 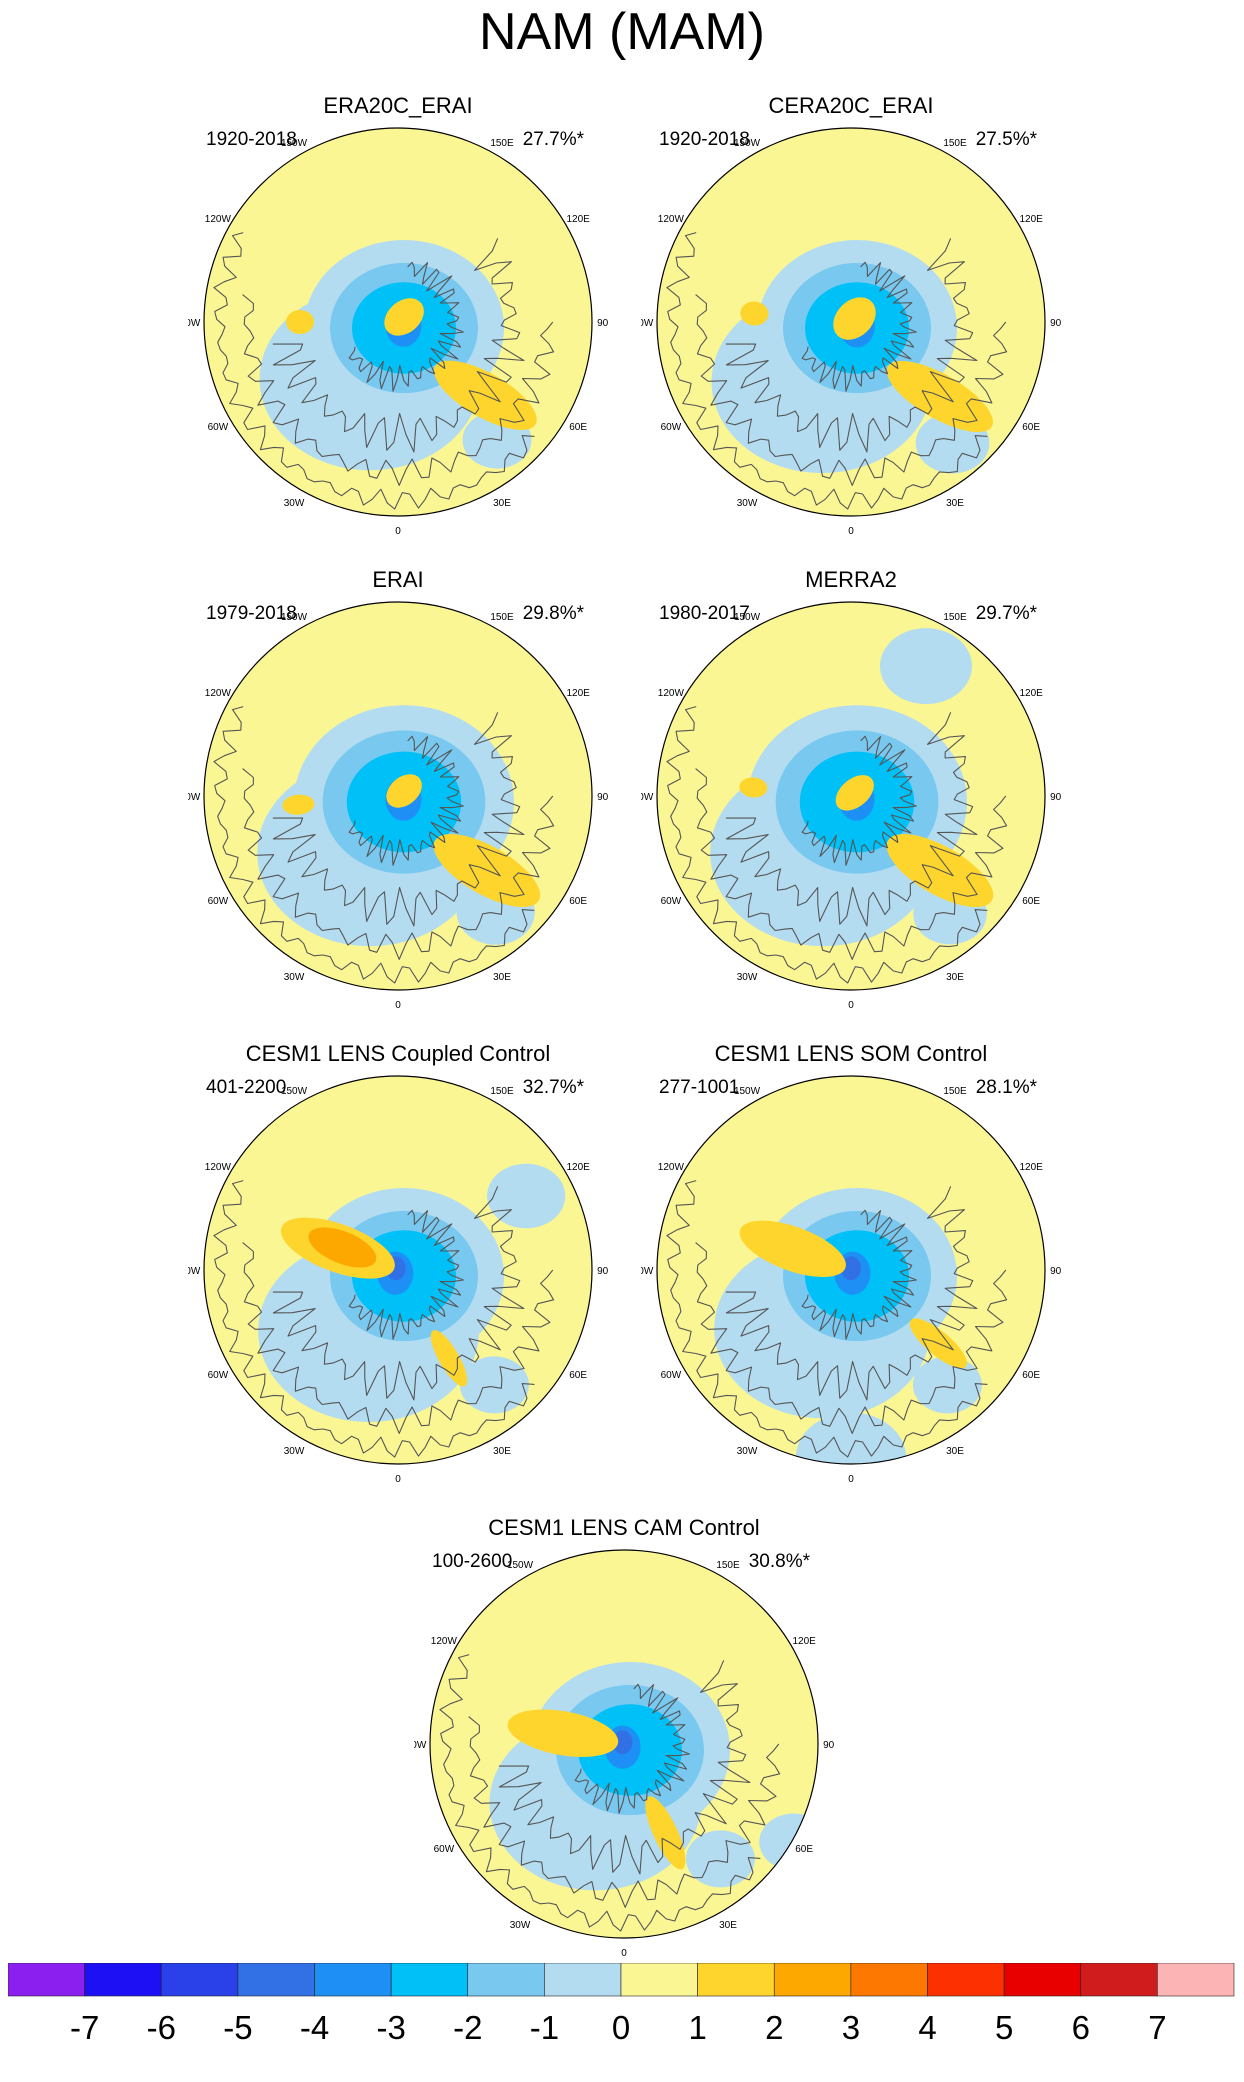 What do you see at coordinates (1006, 139) in the screenshot?
I see `panel-variance: 27.5%*` at bounding box center [1006, 139].